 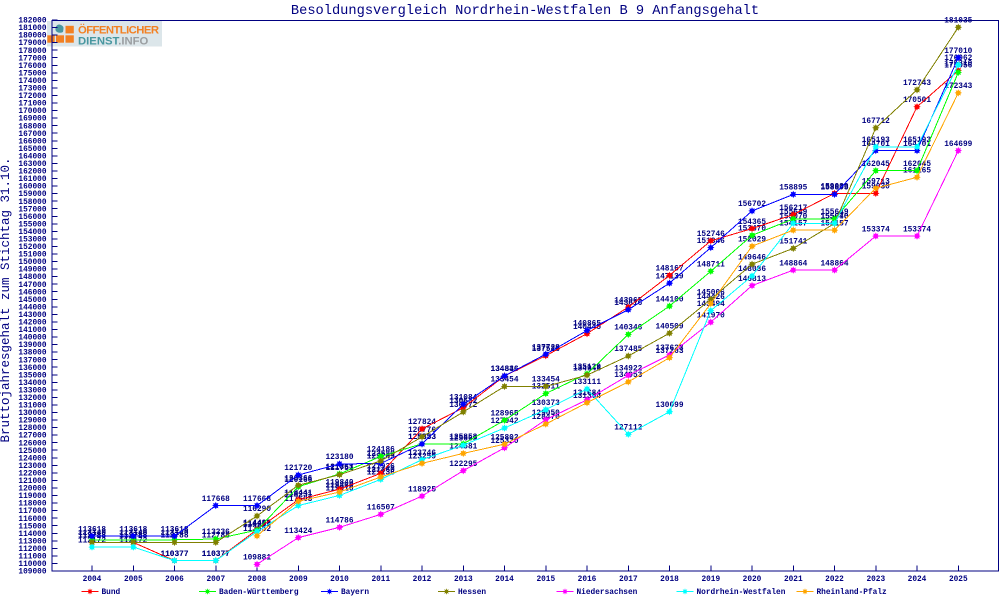 I want to click on svg-text: 173000, so click(x=32, y=90).